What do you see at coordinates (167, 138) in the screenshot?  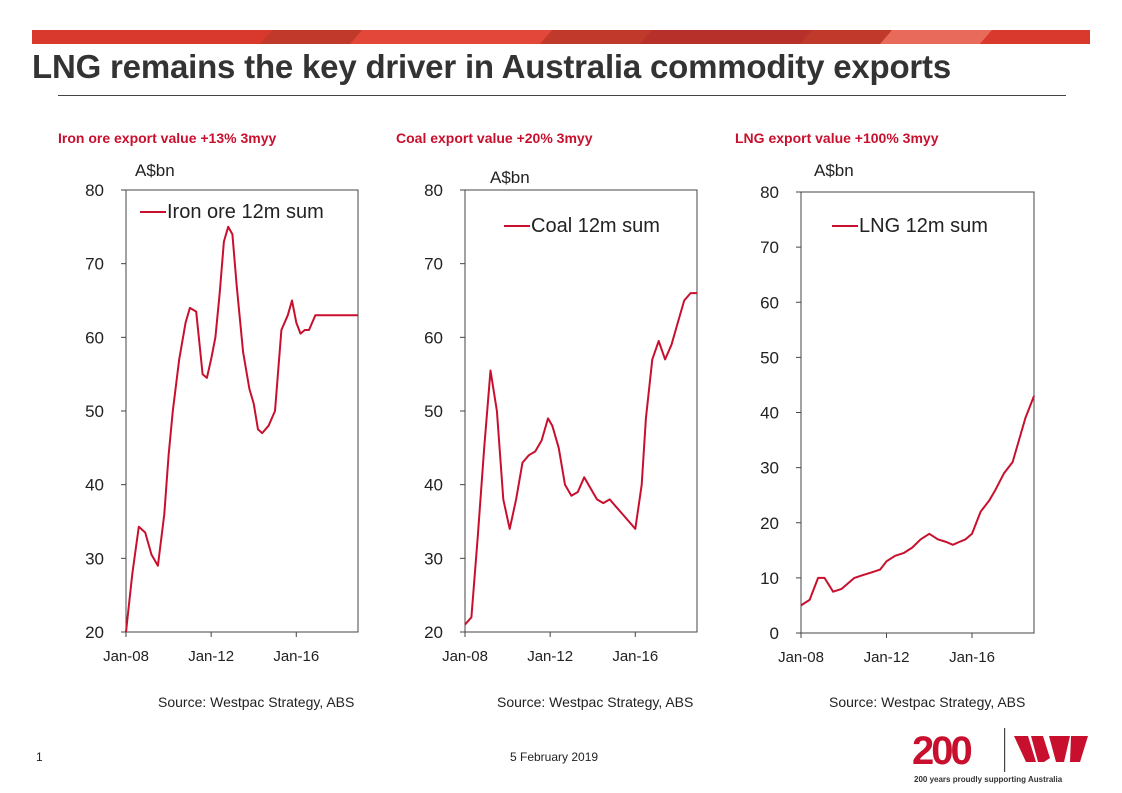 I see `chart-heading-iron-ore: Iron ore export value +13% 3myy` at bounding box center [167, 138].